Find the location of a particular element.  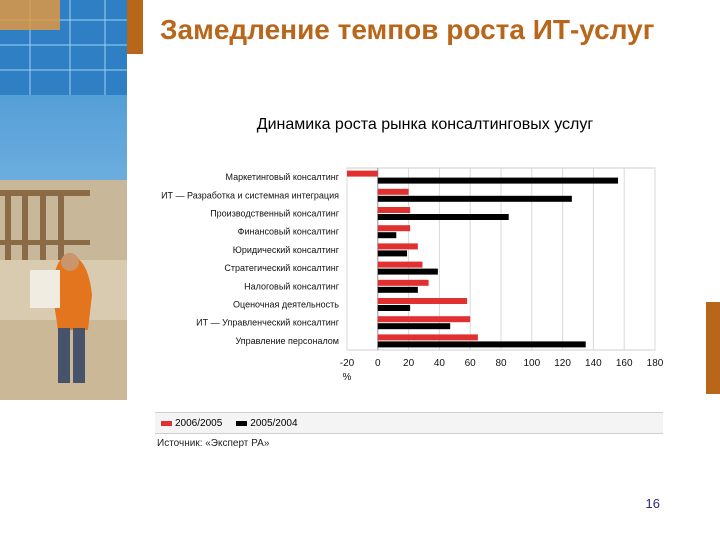

accent-bar-right is located at coordinates (713, 348).